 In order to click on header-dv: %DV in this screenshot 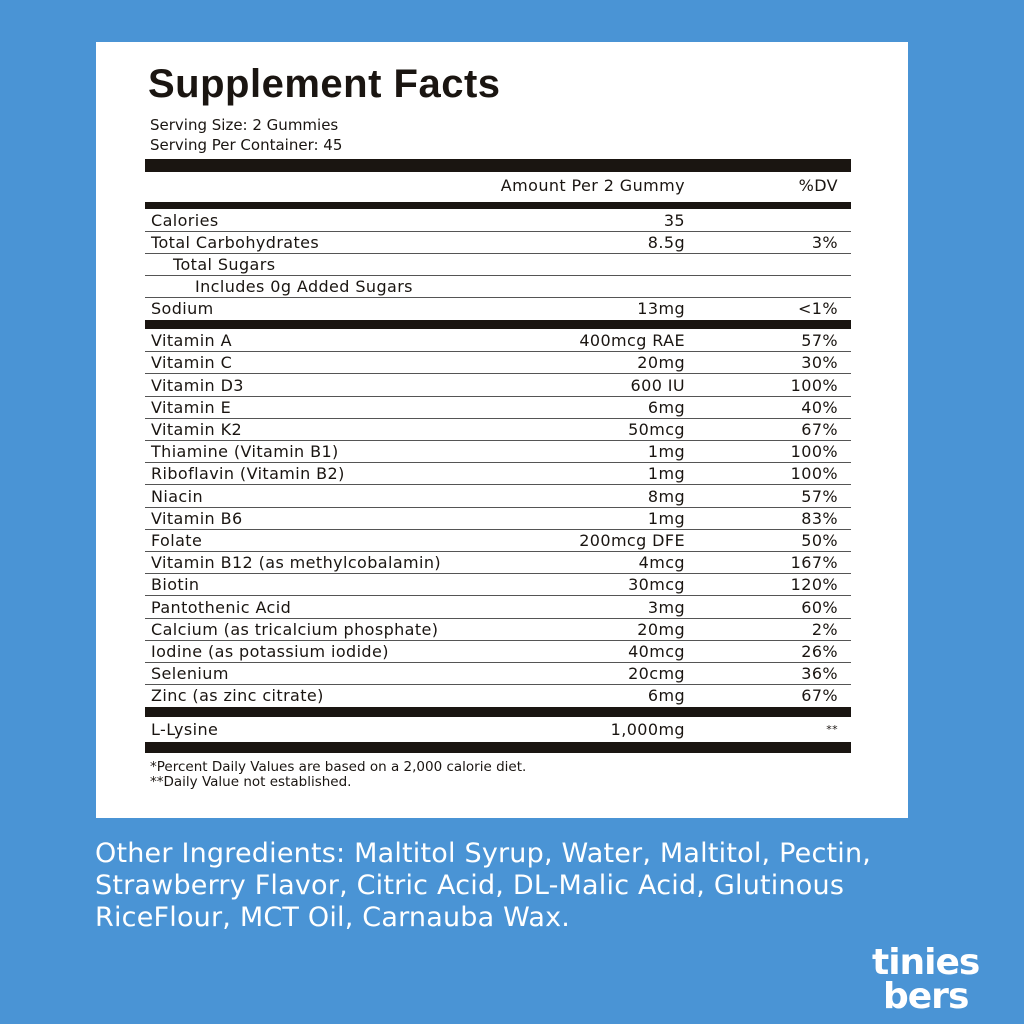, I will do `click(818, 185)`.